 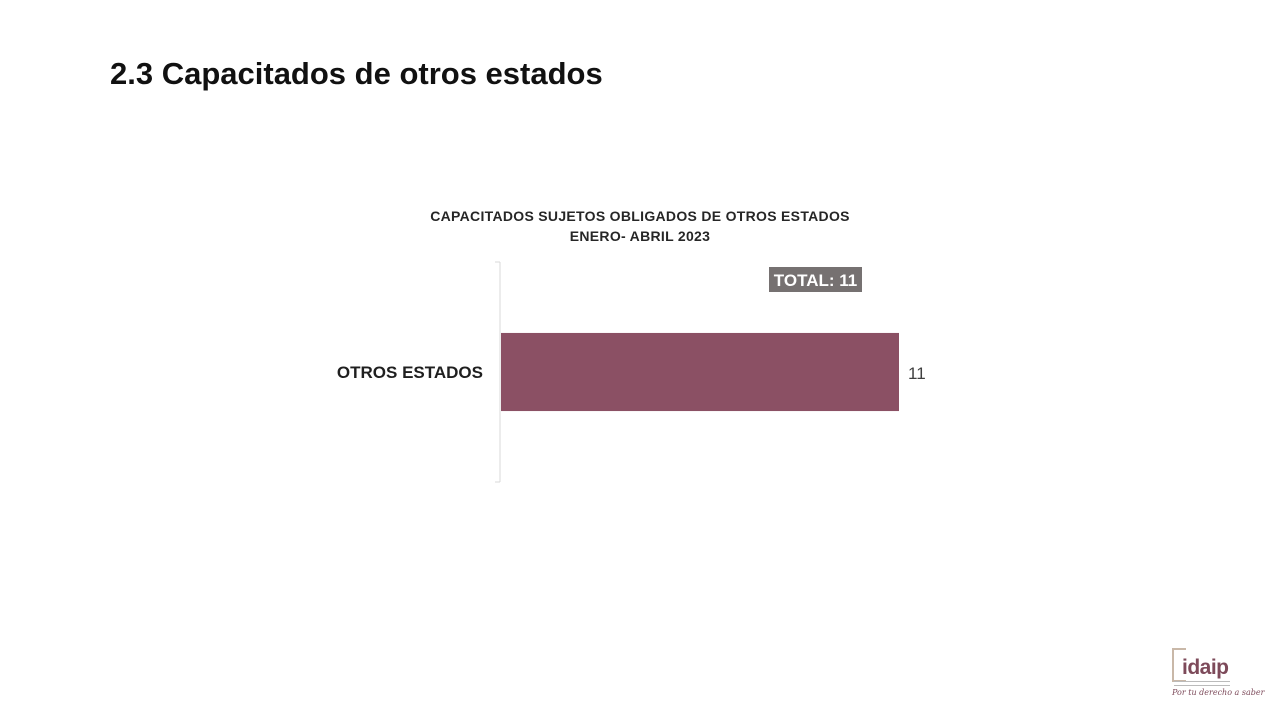 I want to click on logo-fine-lines, so click(x=1202, y=683).